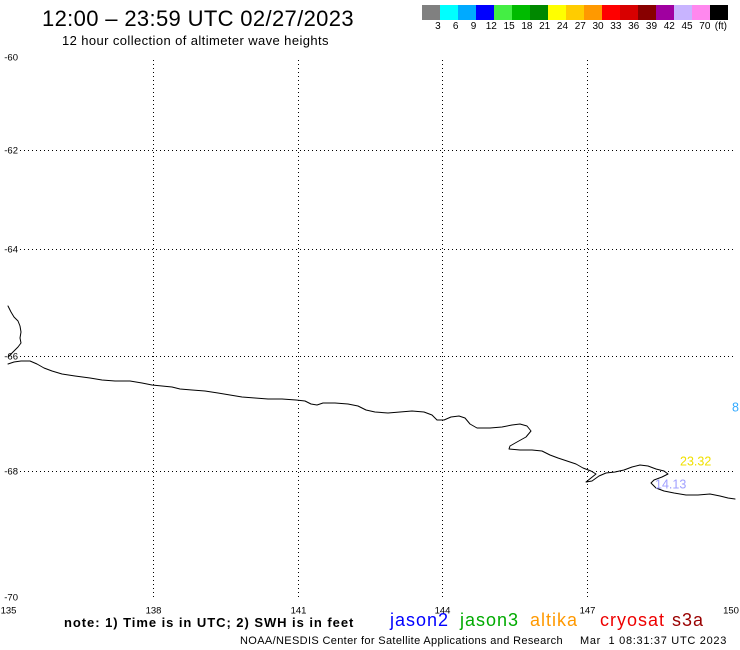 The image size is (740, 650). I want to click on legend-label: 9, so click(473, 26).